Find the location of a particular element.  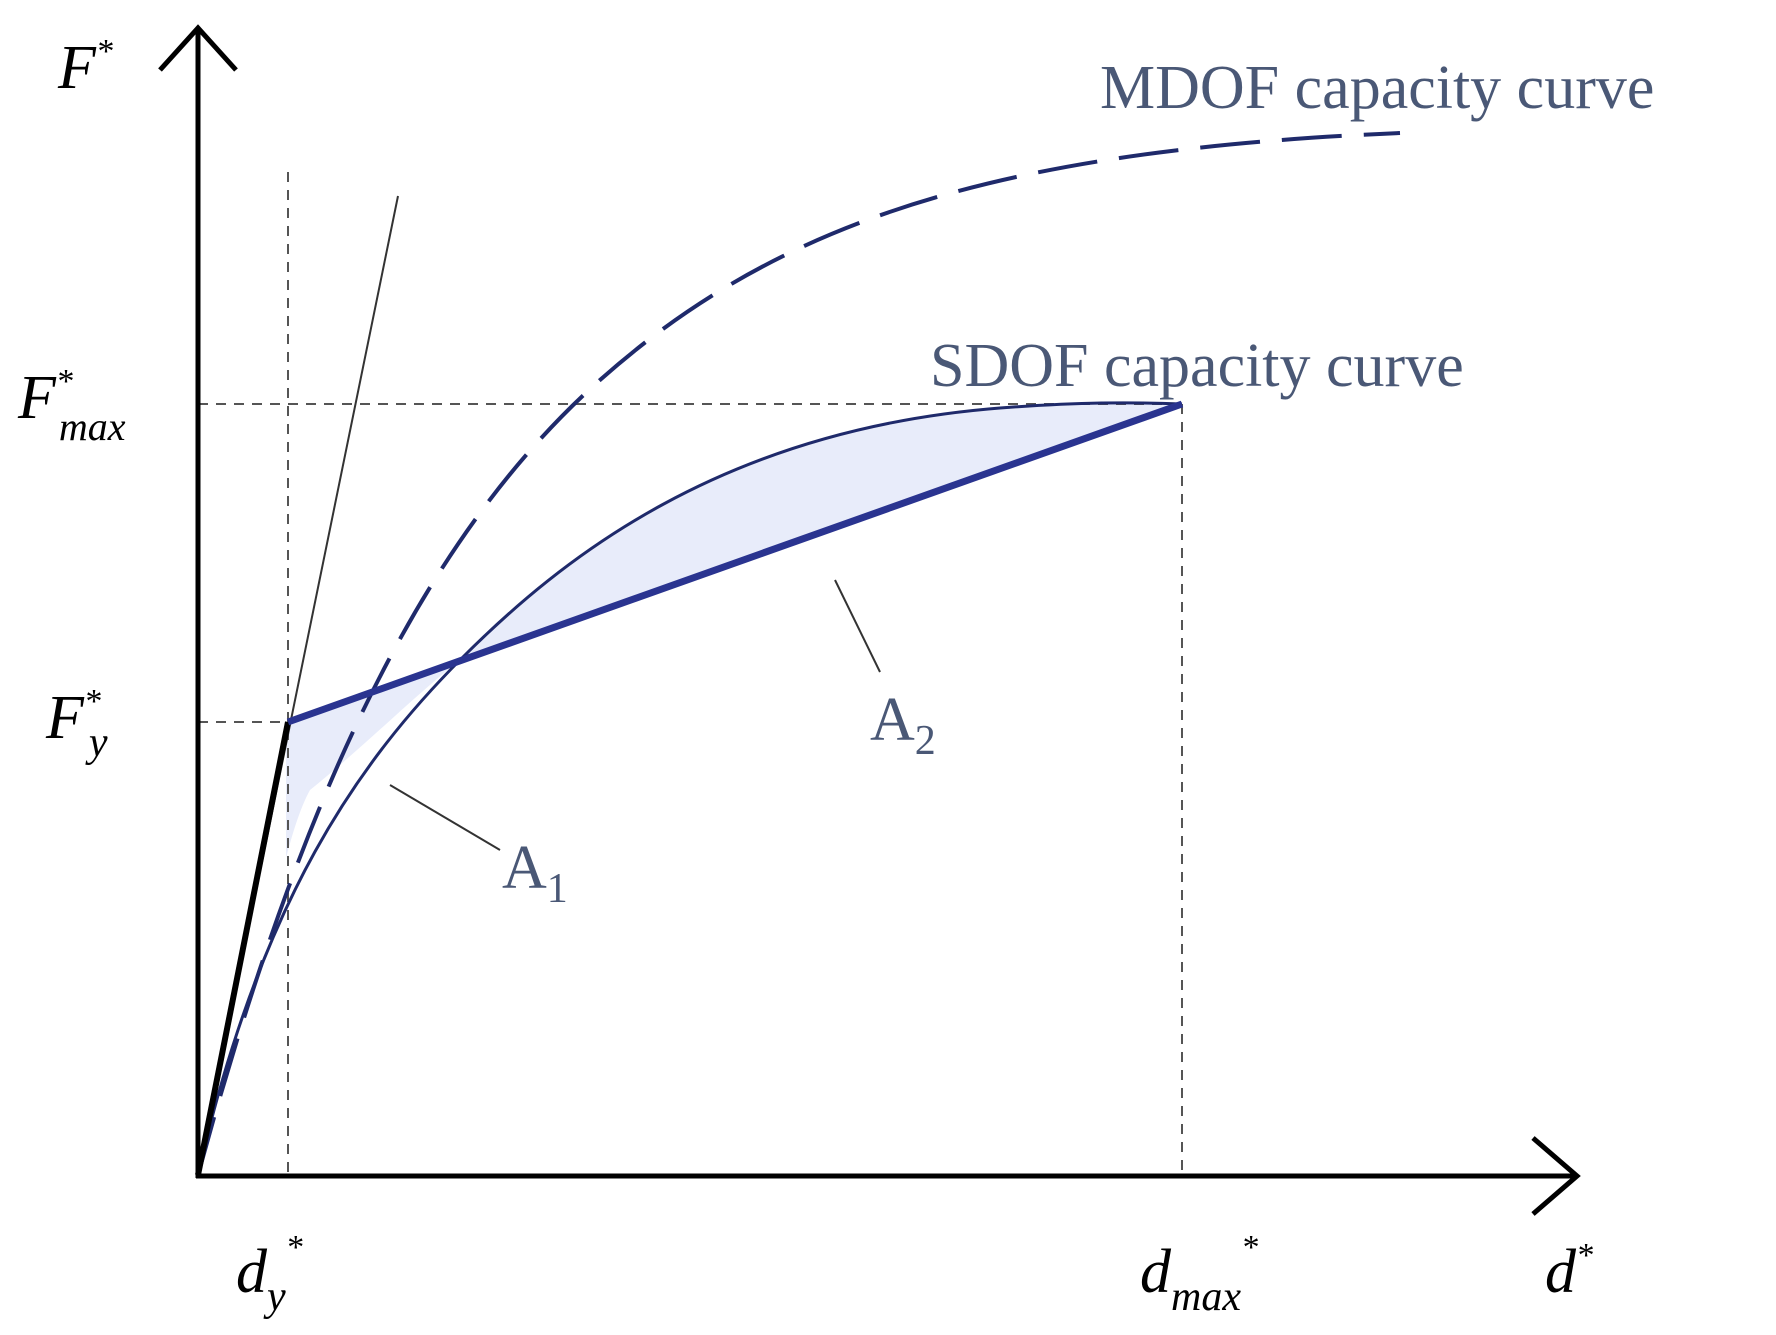

arrow-right-icon is located at coordinates (1556, 1176).